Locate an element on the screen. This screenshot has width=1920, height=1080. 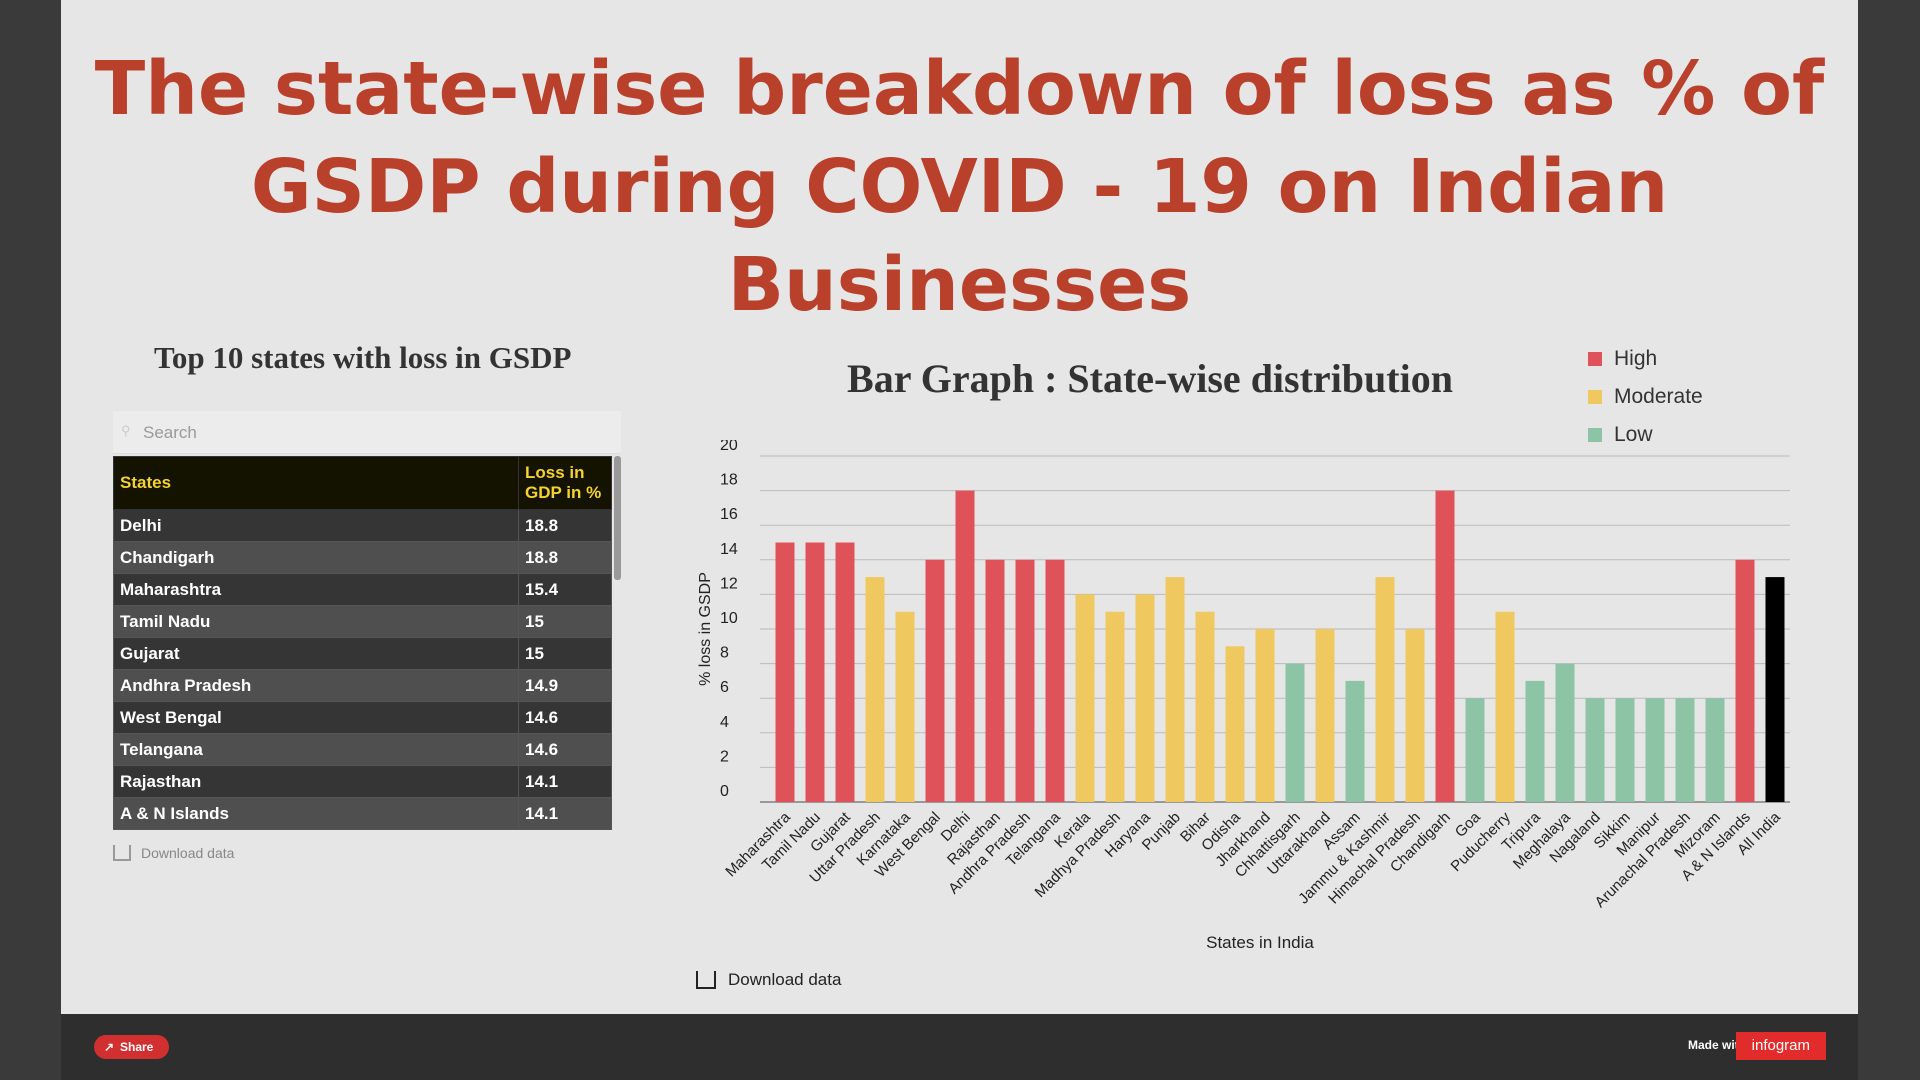
x-axis-label: States in India is located at coordinates (1260, 942).